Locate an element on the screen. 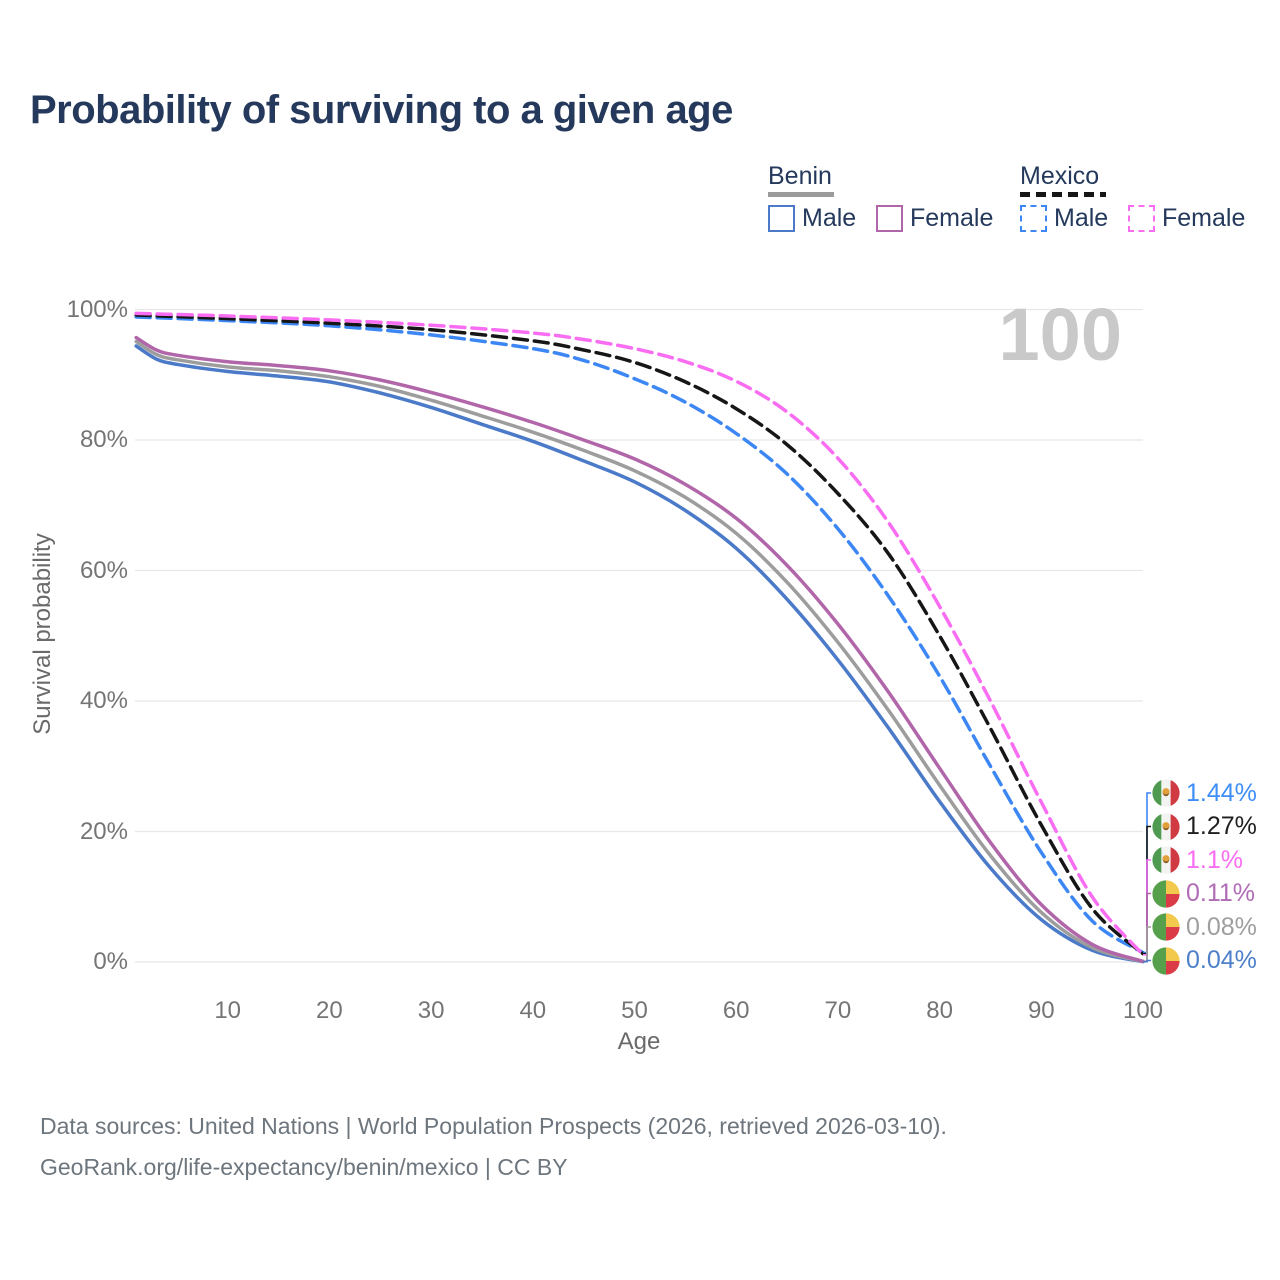  legend-swatch-mexico-female is located at coordinates (1141, 218).